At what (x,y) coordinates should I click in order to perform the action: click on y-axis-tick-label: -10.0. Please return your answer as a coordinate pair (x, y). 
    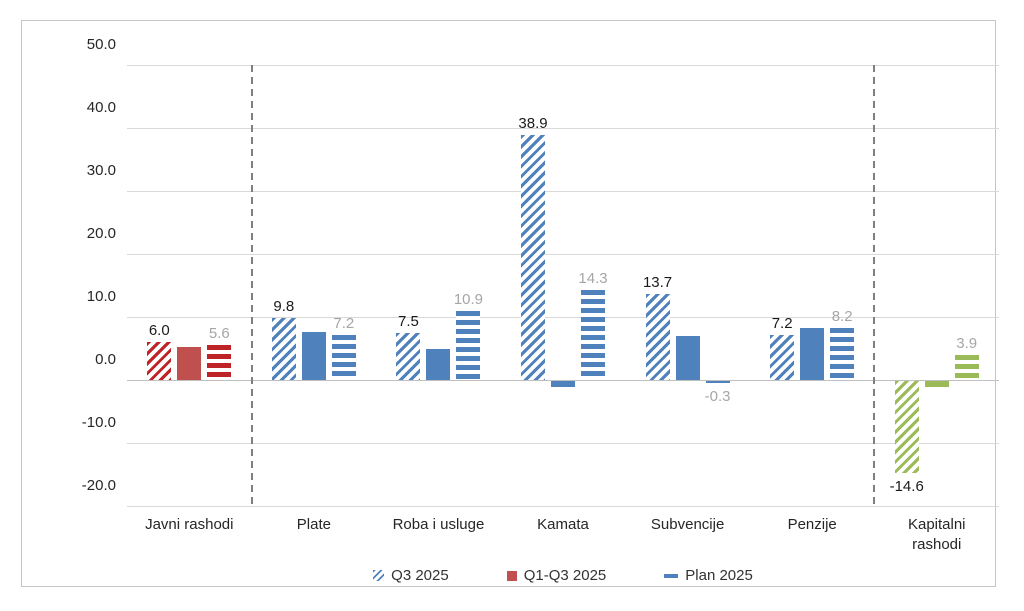
    Looking at the image, I should click on (98, 422).